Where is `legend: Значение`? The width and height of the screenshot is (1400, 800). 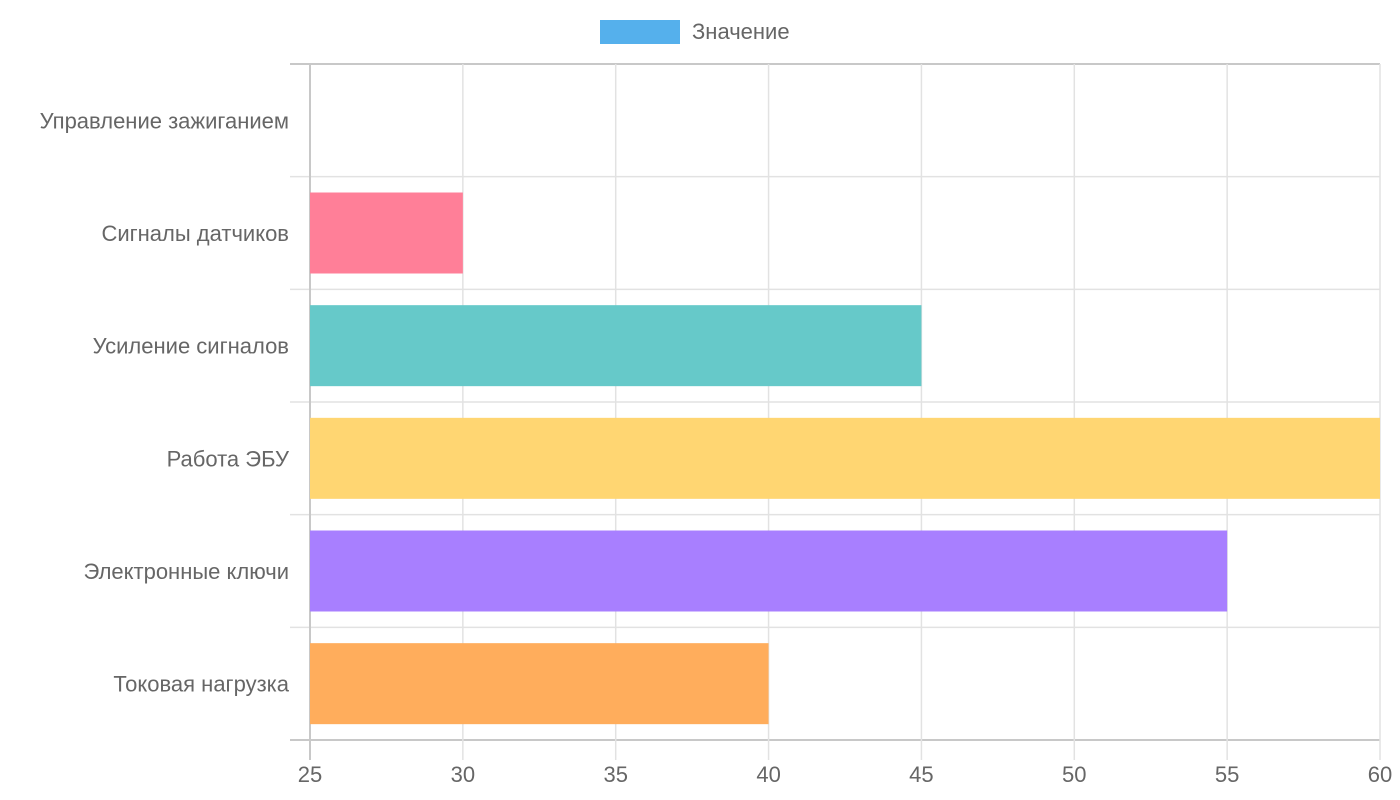
legend: Значение is located at coordinates (695, 31).